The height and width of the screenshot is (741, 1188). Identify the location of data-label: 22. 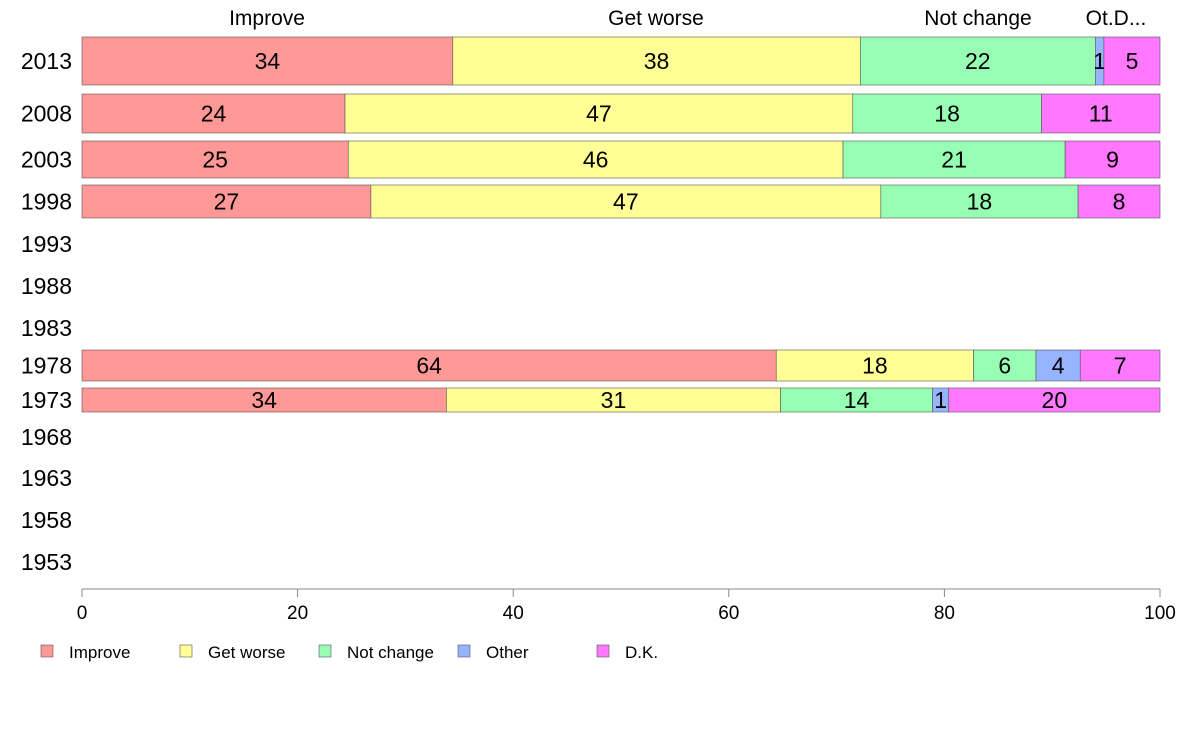
(978, 61).